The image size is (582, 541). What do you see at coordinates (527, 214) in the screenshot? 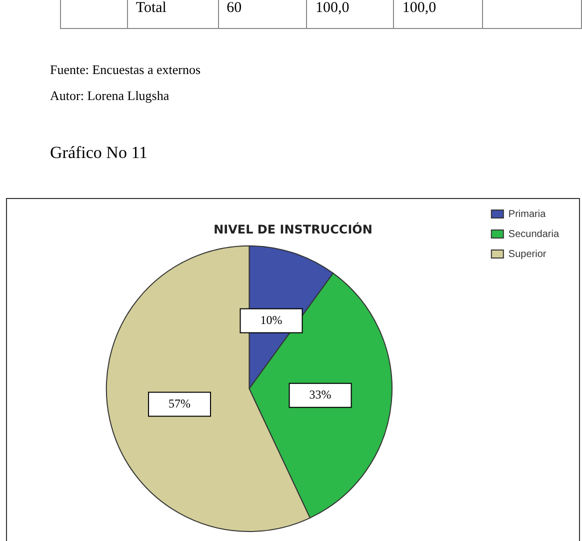
I see `legend-label: Primaria` at bounding box center [527, 214].